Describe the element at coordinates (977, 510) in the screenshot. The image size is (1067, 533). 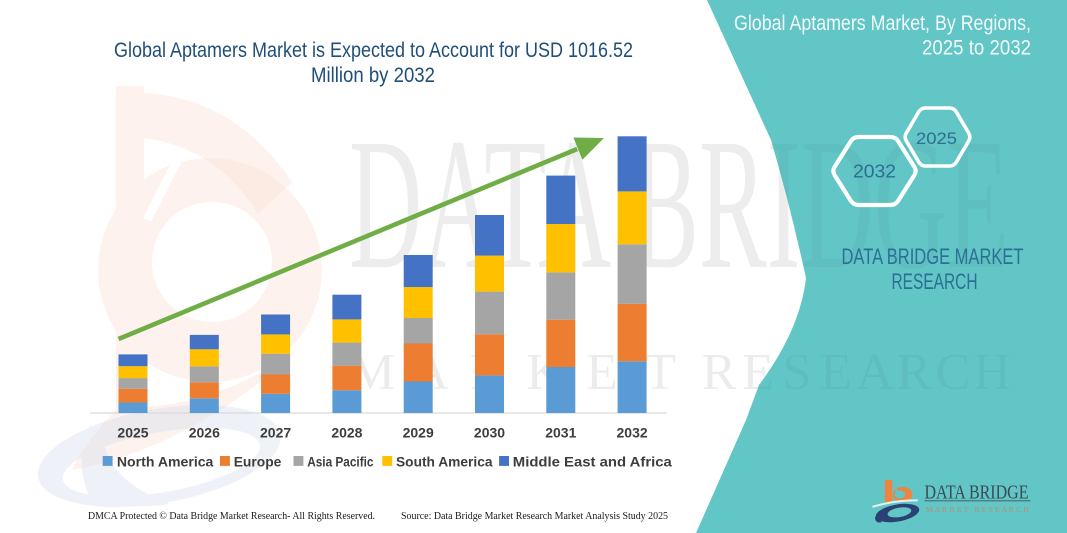
I see `svg-text: M A R K E T R E S E A R C H` at that location.